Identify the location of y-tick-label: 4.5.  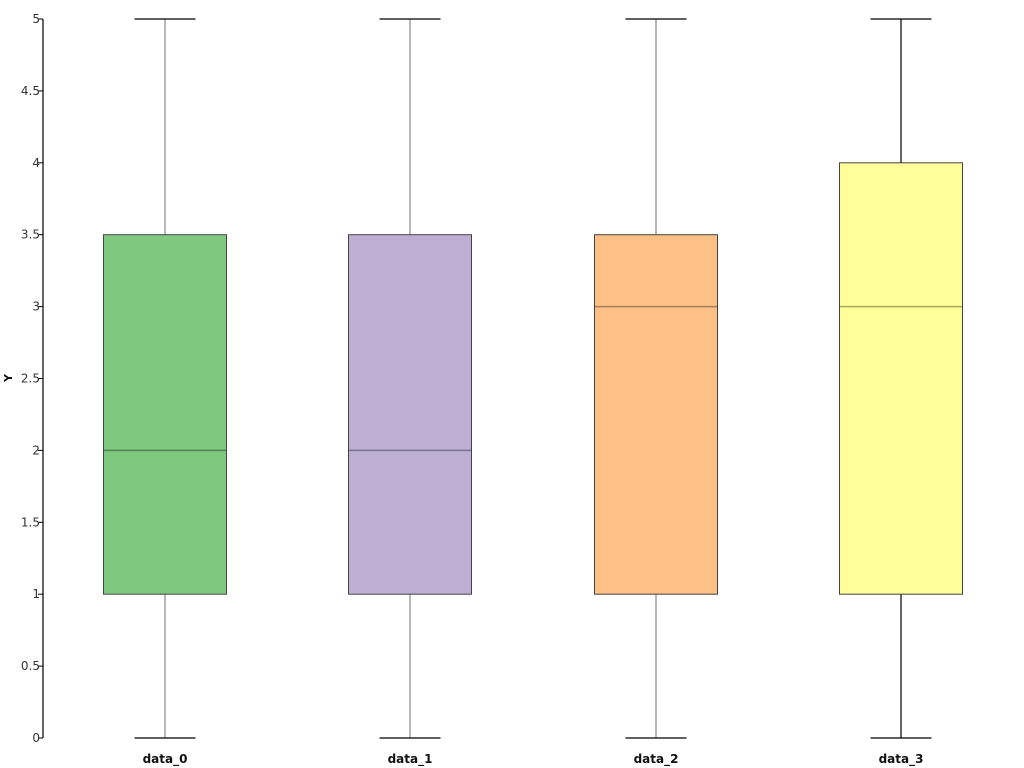
(30, 91).